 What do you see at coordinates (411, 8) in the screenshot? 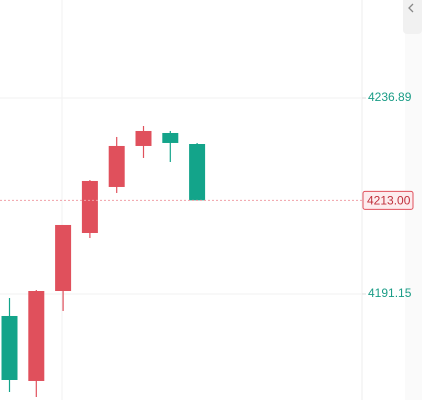
I see `chevron-icon` at bounding box center [411, 8].